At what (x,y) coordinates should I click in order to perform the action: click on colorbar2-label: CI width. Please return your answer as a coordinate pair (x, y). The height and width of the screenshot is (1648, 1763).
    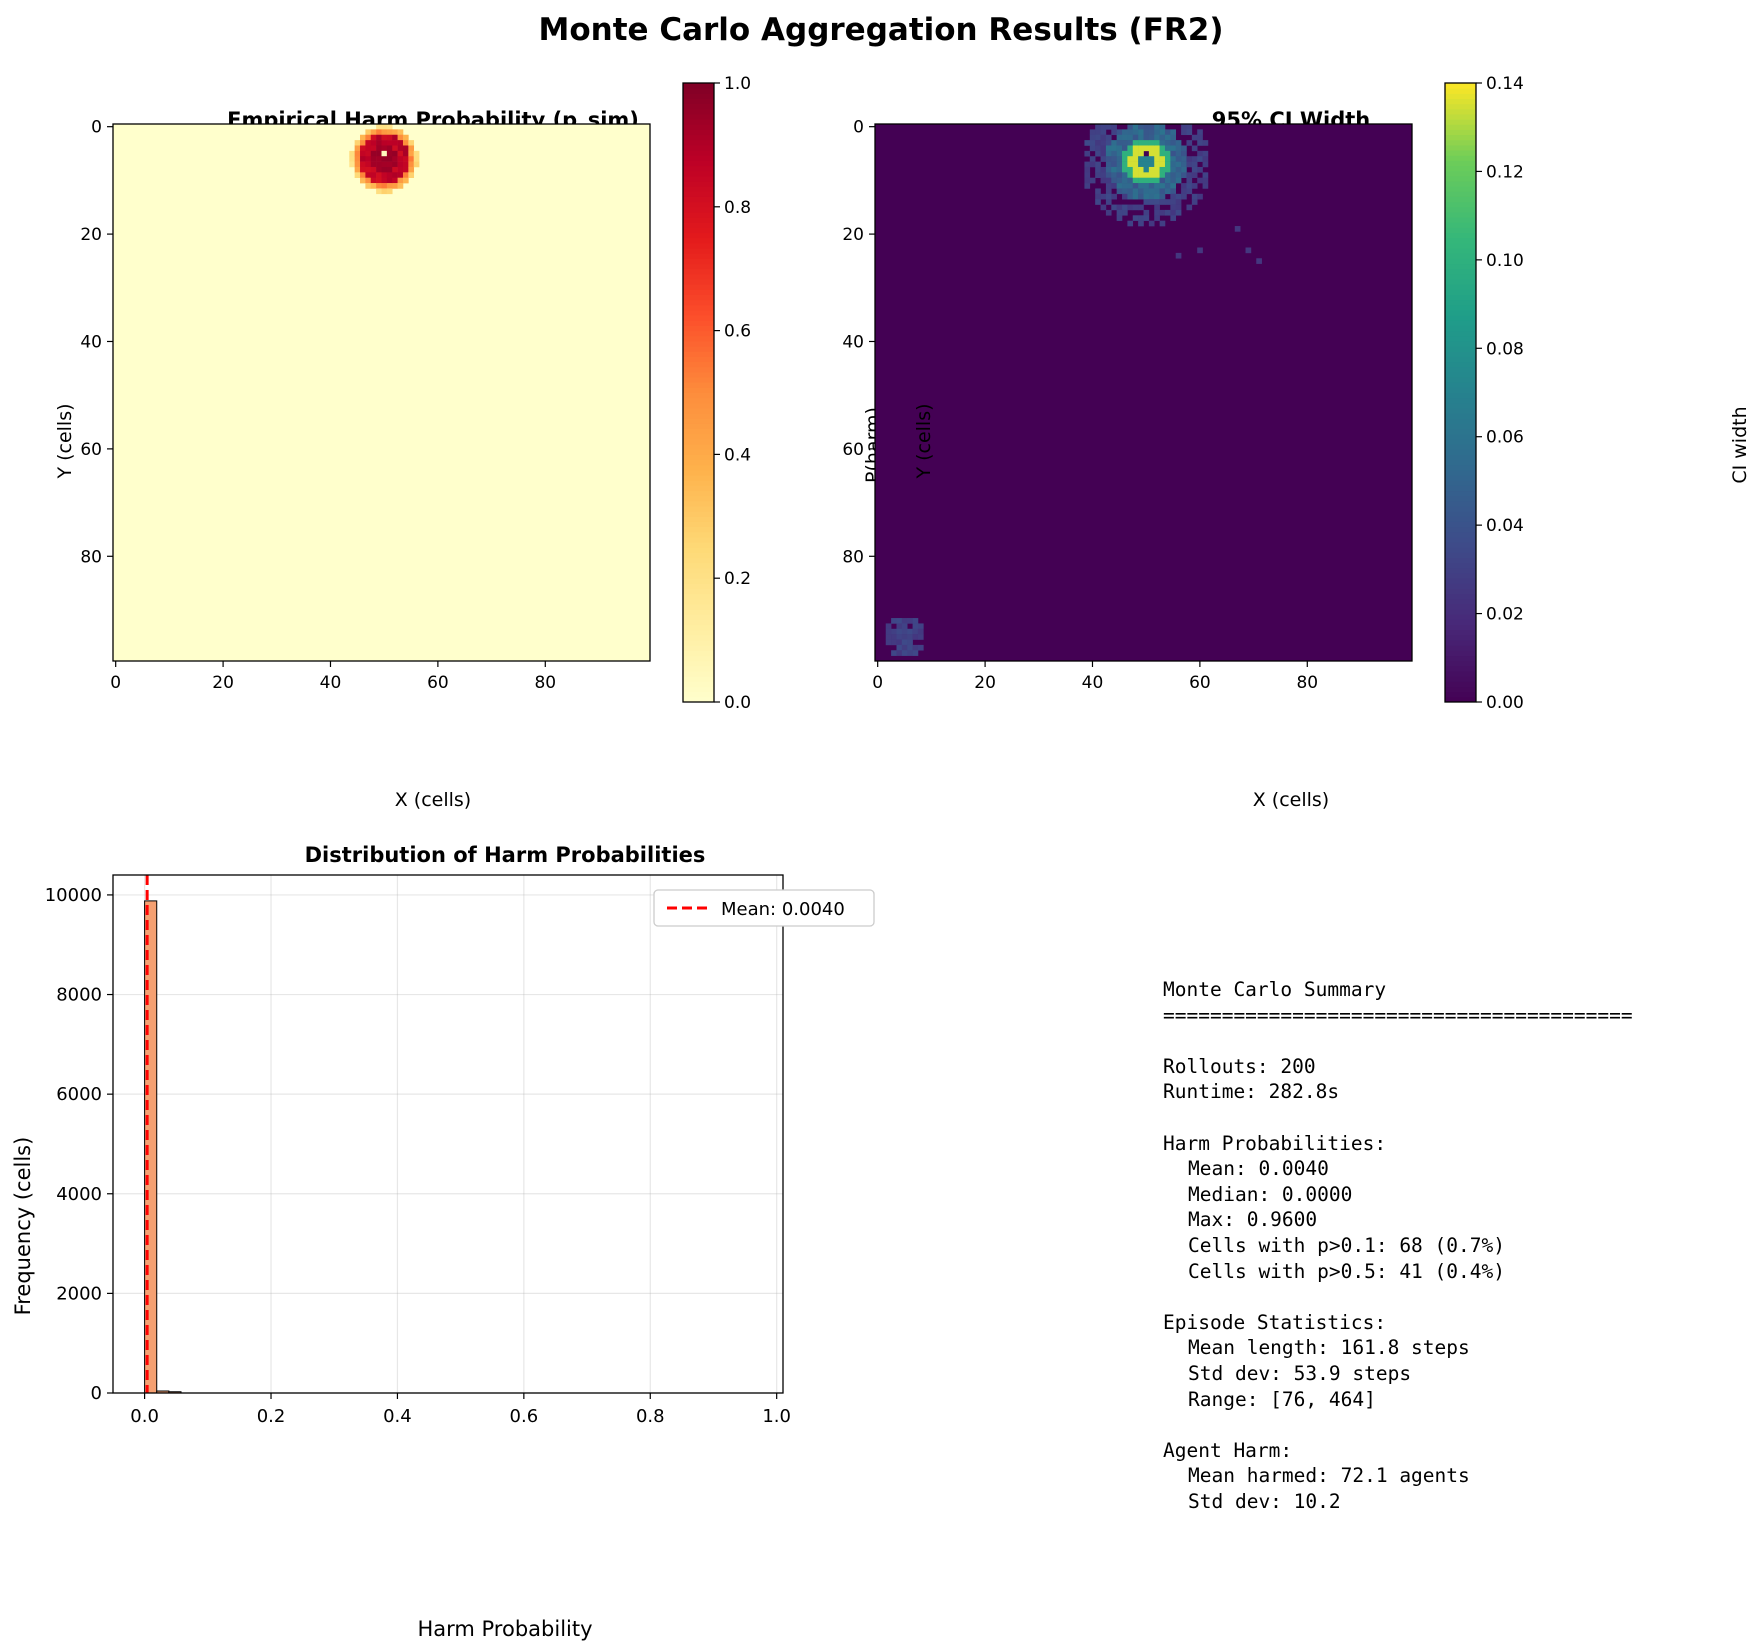
    Looking at the image, I should click on (1740, 444).